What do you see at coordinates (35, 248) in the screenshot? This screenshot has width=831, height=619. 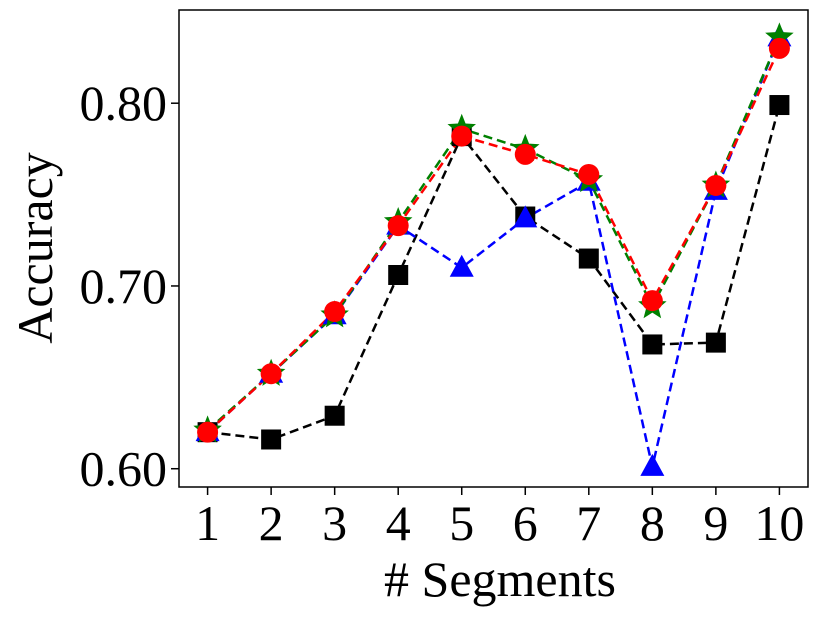 I see `y-axis-label: Accuracy` at bounding box center [35, 248].